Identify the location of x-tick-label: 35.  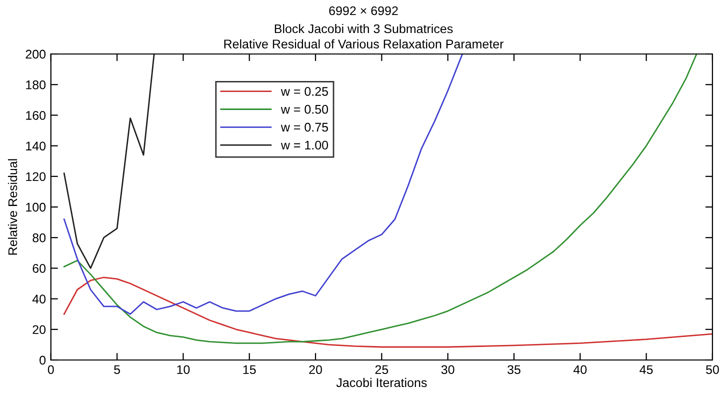
(514, 369).